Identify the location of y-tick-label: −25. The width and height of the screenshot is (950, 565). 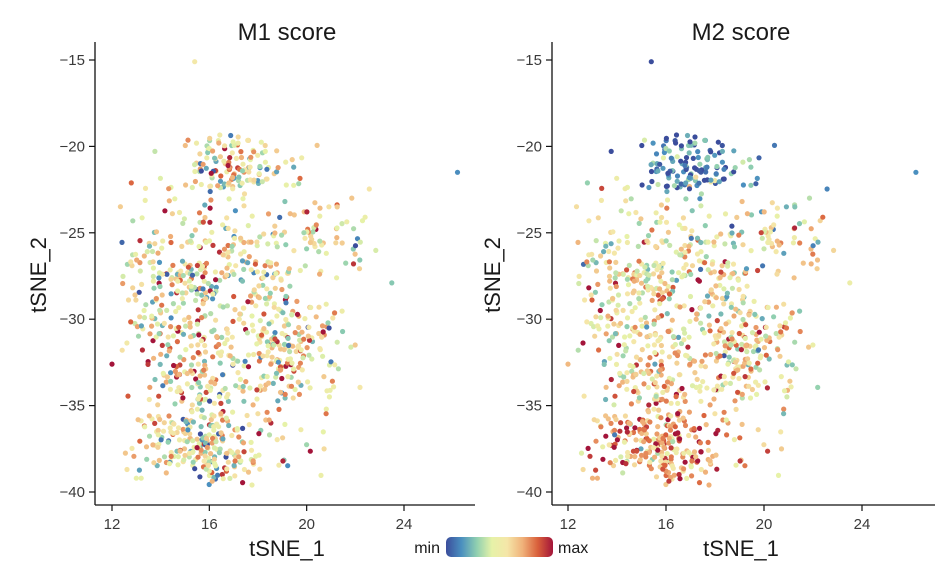
(72, 233).